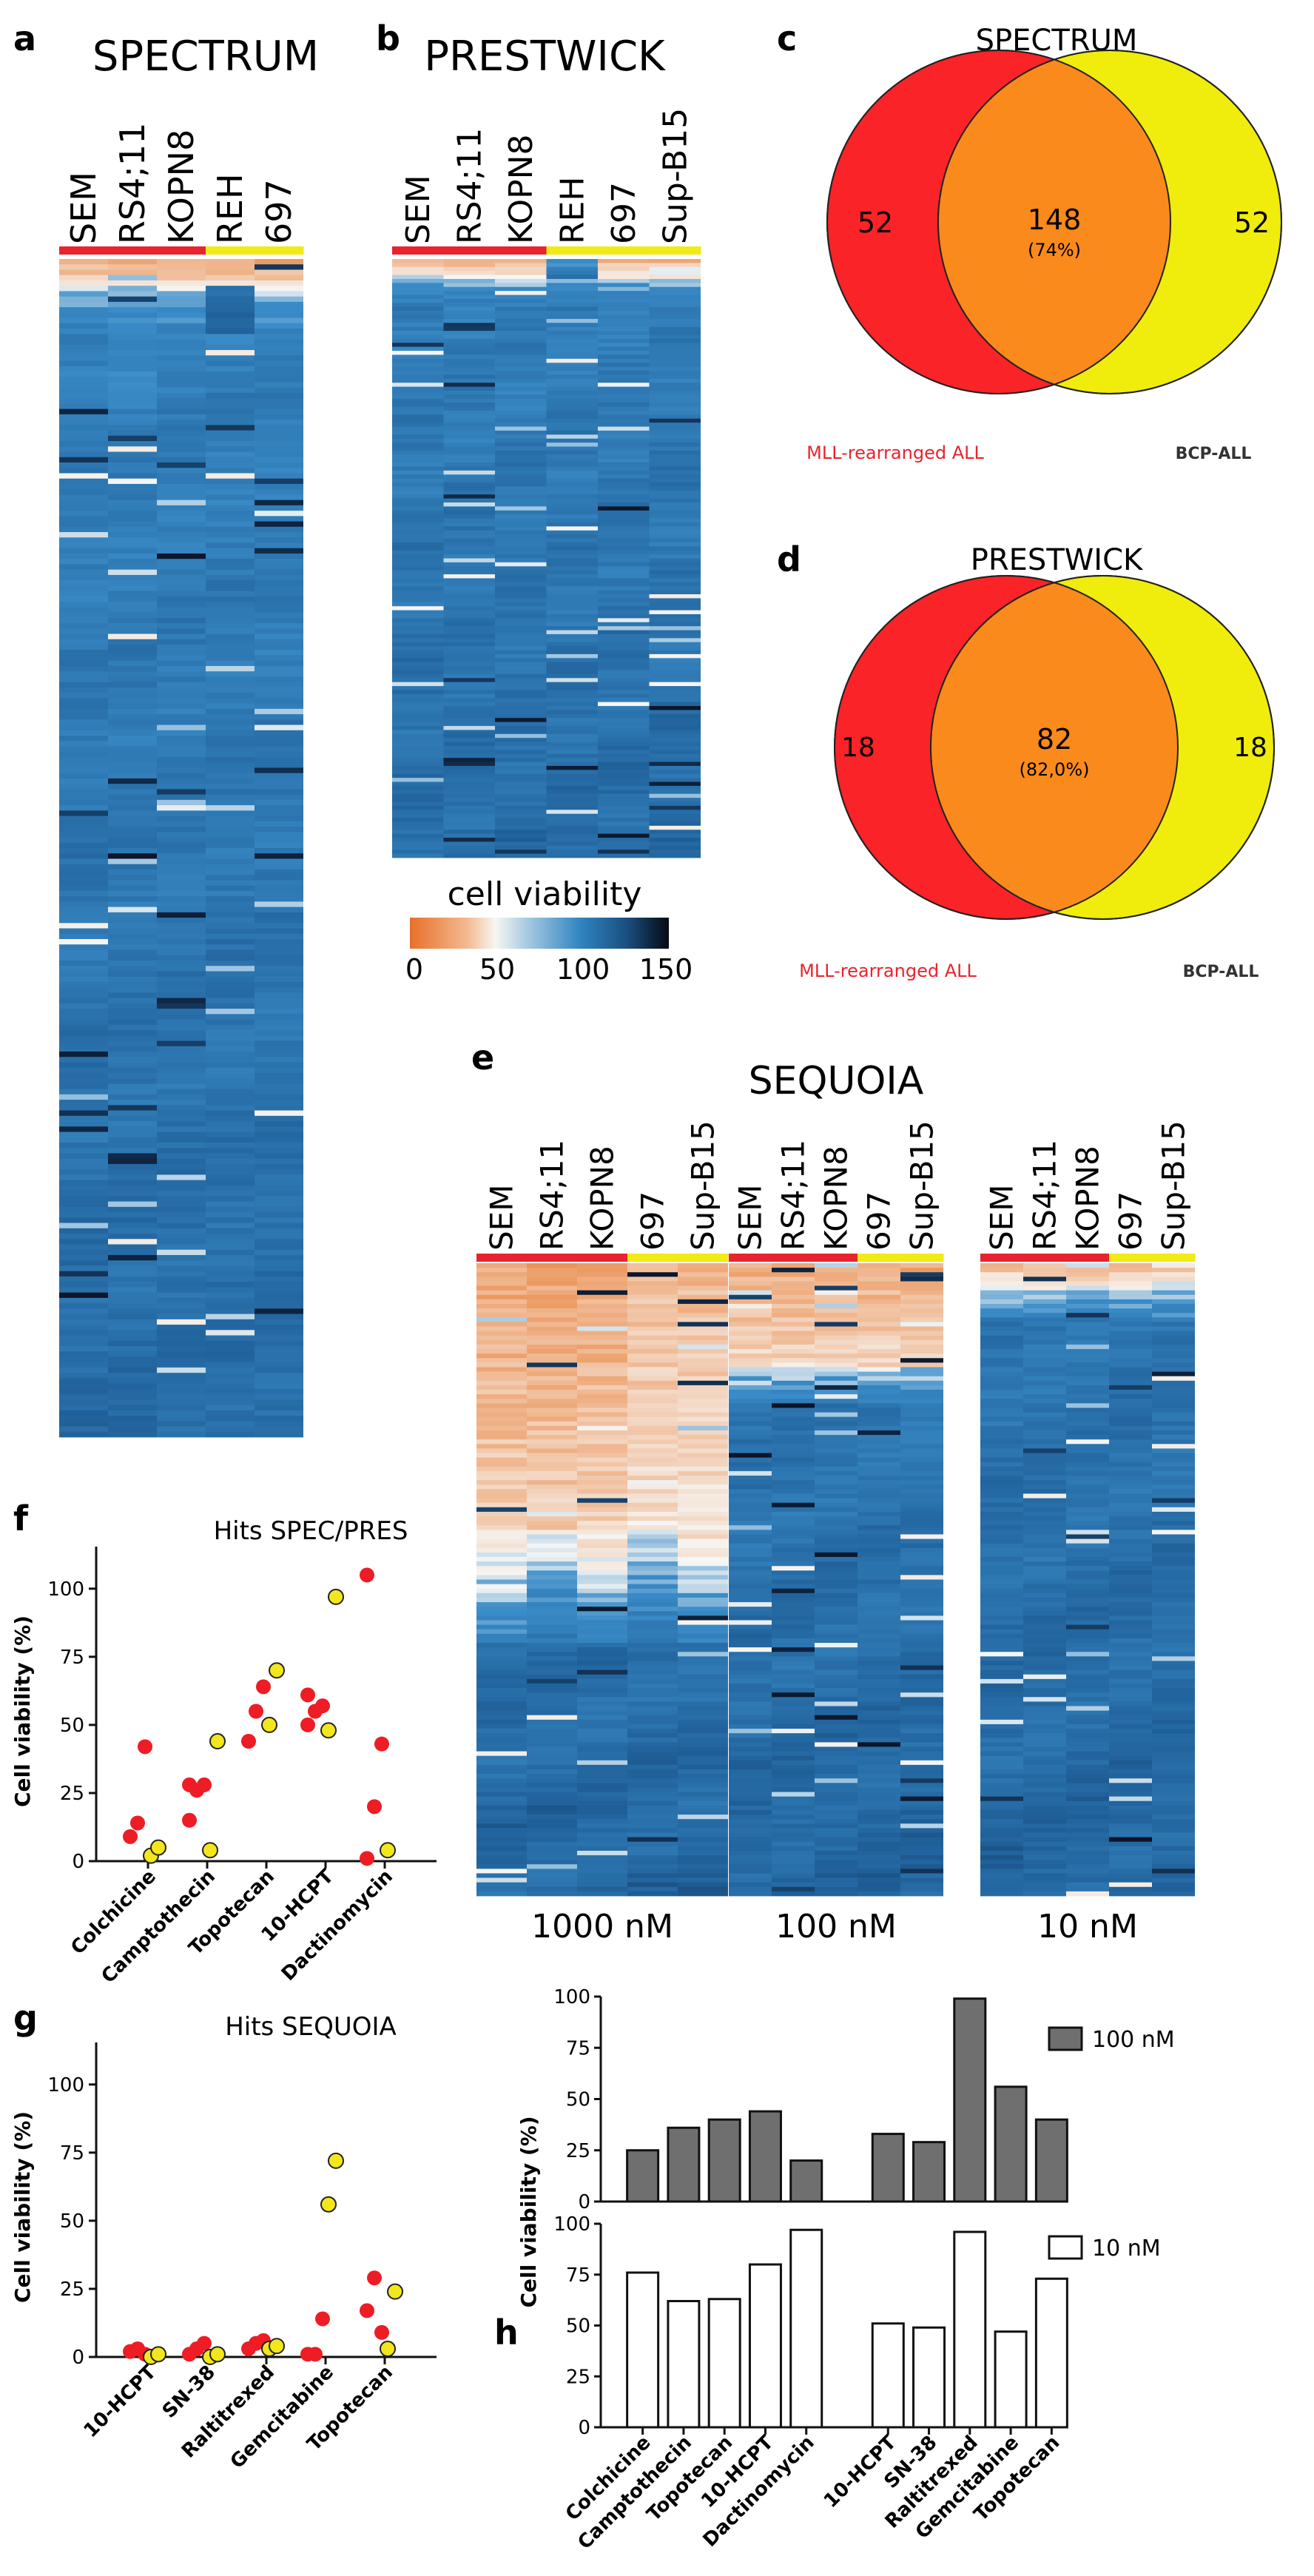 The height and width of the screenshot is (2576, 1314). What do you see at coordinates (545, 894) in the screenshot?
I see `legend-title: cell viability` at bounding box center [545, 894].